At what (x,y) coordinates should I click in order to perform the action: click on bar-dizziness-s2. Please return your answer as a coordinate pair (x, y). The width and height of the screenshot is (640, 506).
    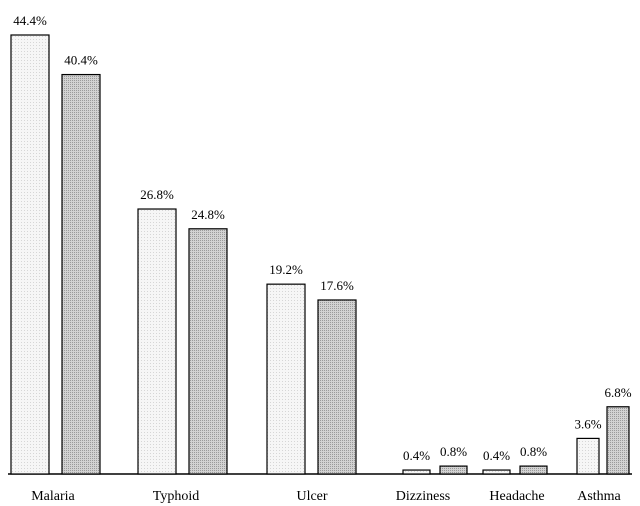
    Looking at the image, I should click on (453, 470).